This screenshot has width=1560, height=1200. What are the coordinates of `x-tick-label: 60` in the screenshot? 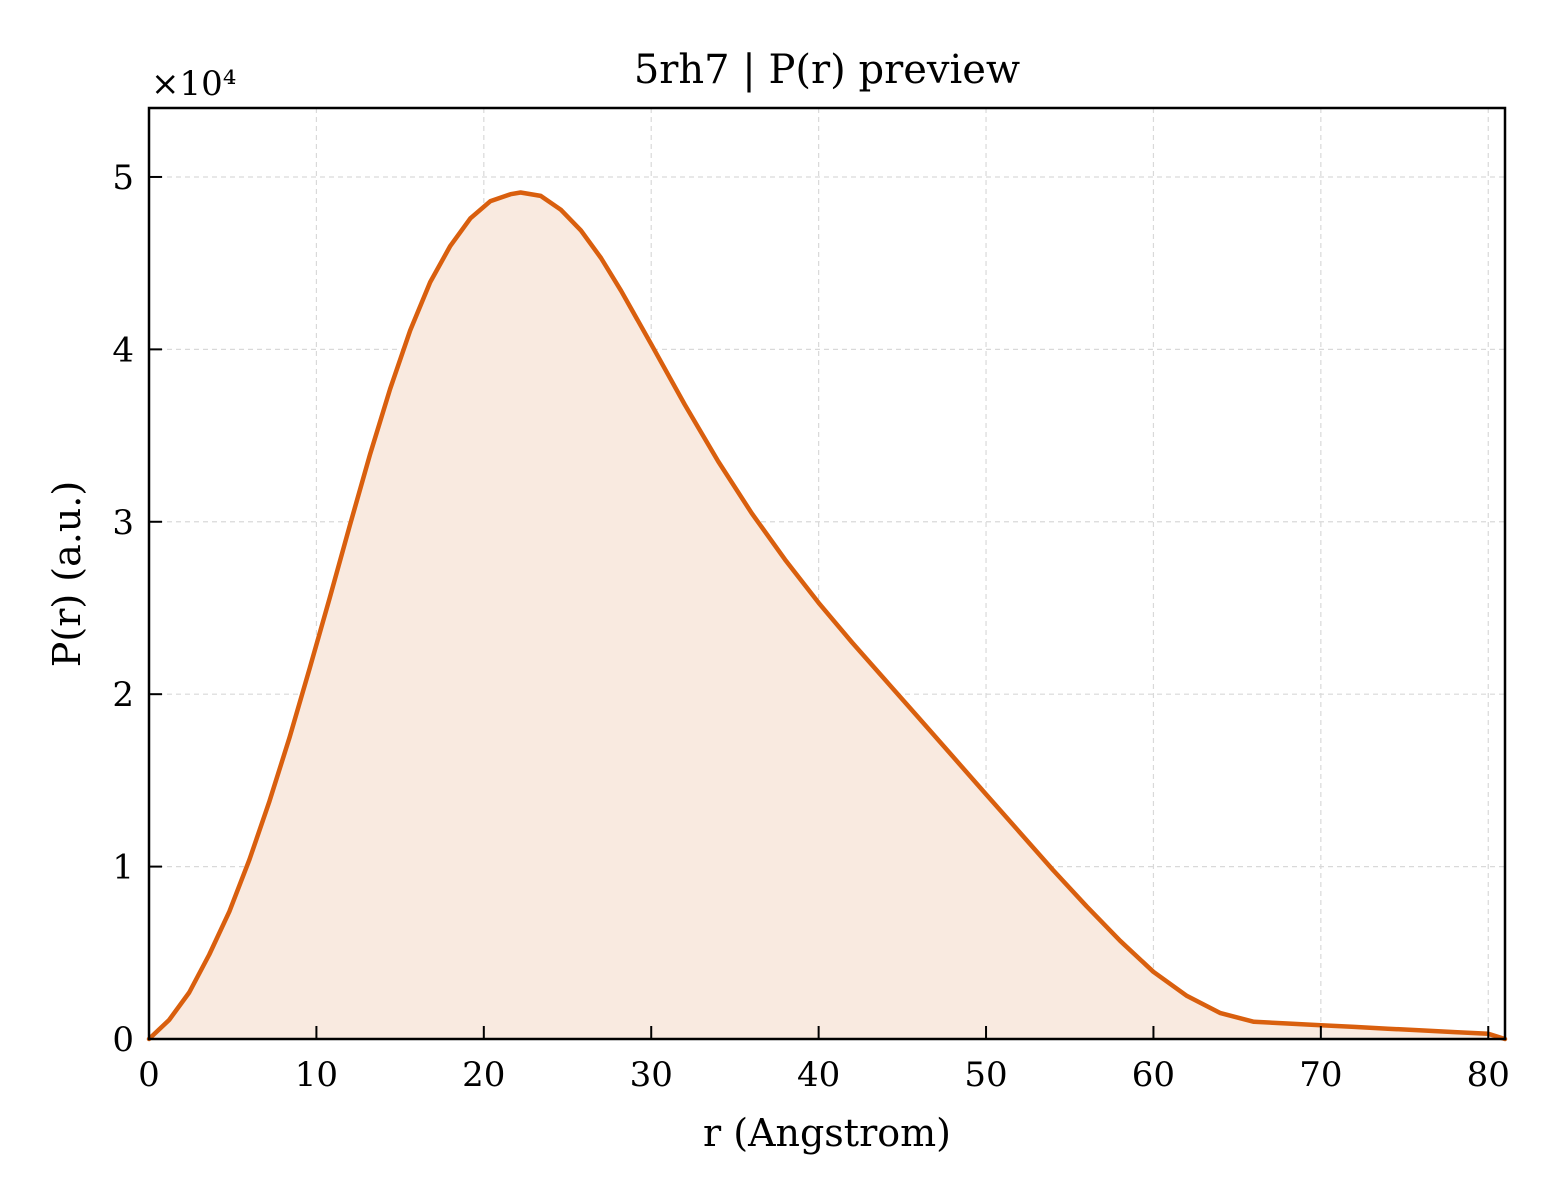 It's located at (1153, 1075).